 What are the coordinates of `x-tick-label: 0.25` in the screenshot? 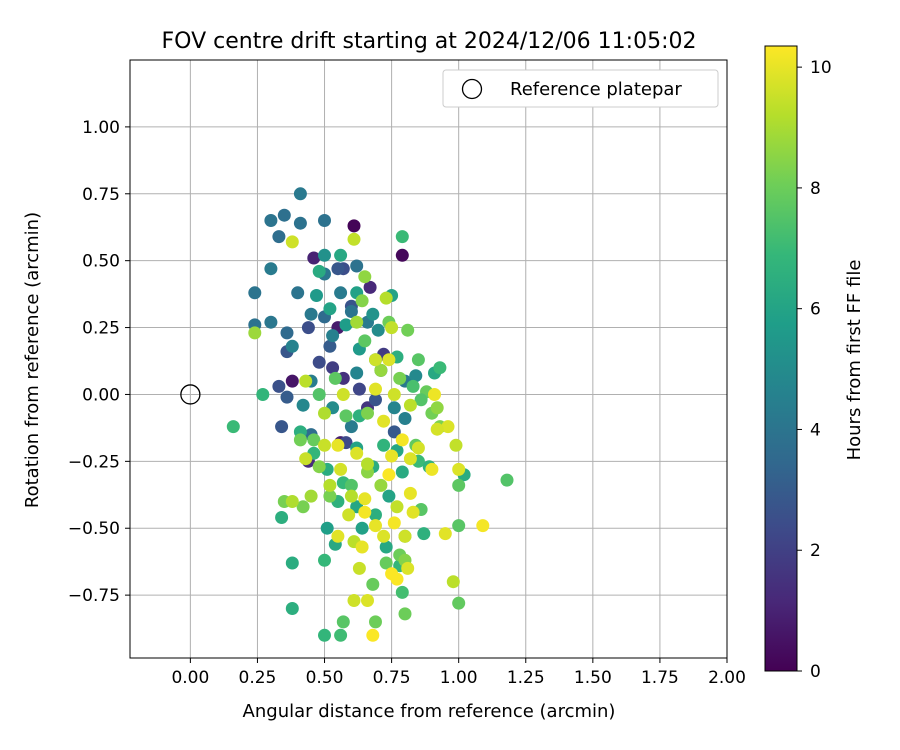 It's located at (258, 678).